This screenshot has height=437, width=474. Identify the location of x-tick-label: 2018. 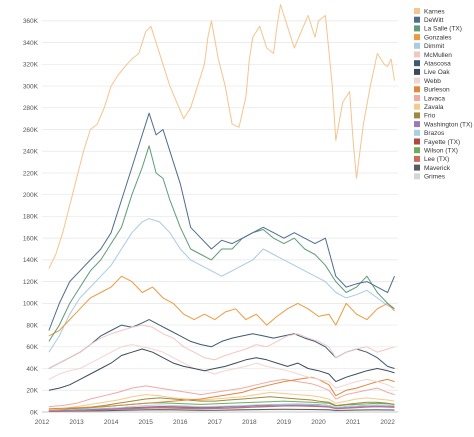
(249, 422).